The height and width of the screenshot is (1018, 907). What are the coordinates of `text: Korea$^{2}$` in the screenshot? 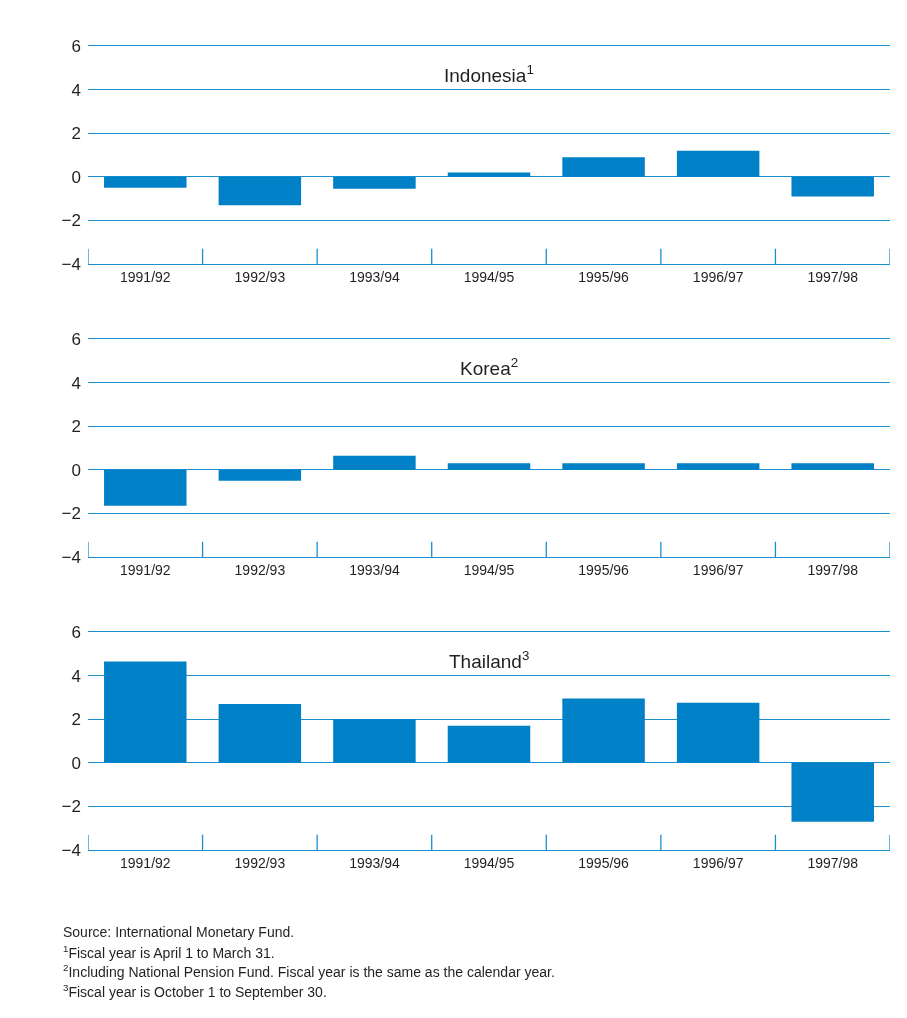 It's located at (489, 367).